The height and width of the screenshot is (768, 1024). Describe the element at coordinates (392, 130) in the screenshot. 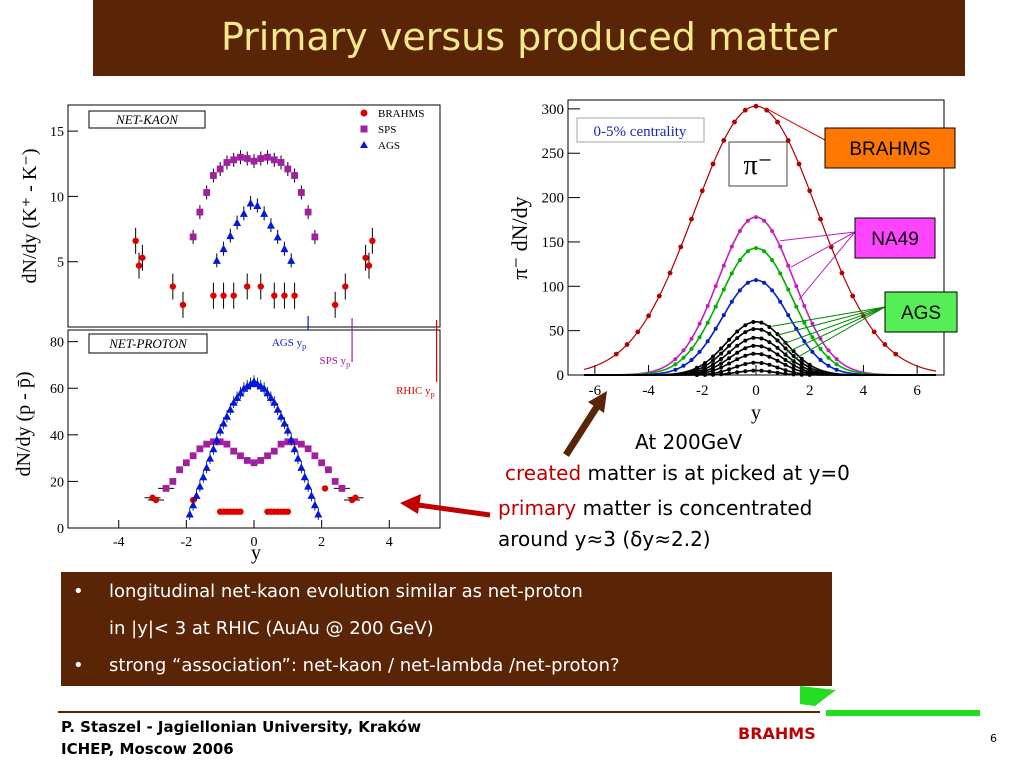

I see `kaon-legend: BRAHMS SPS AGS` at that location.